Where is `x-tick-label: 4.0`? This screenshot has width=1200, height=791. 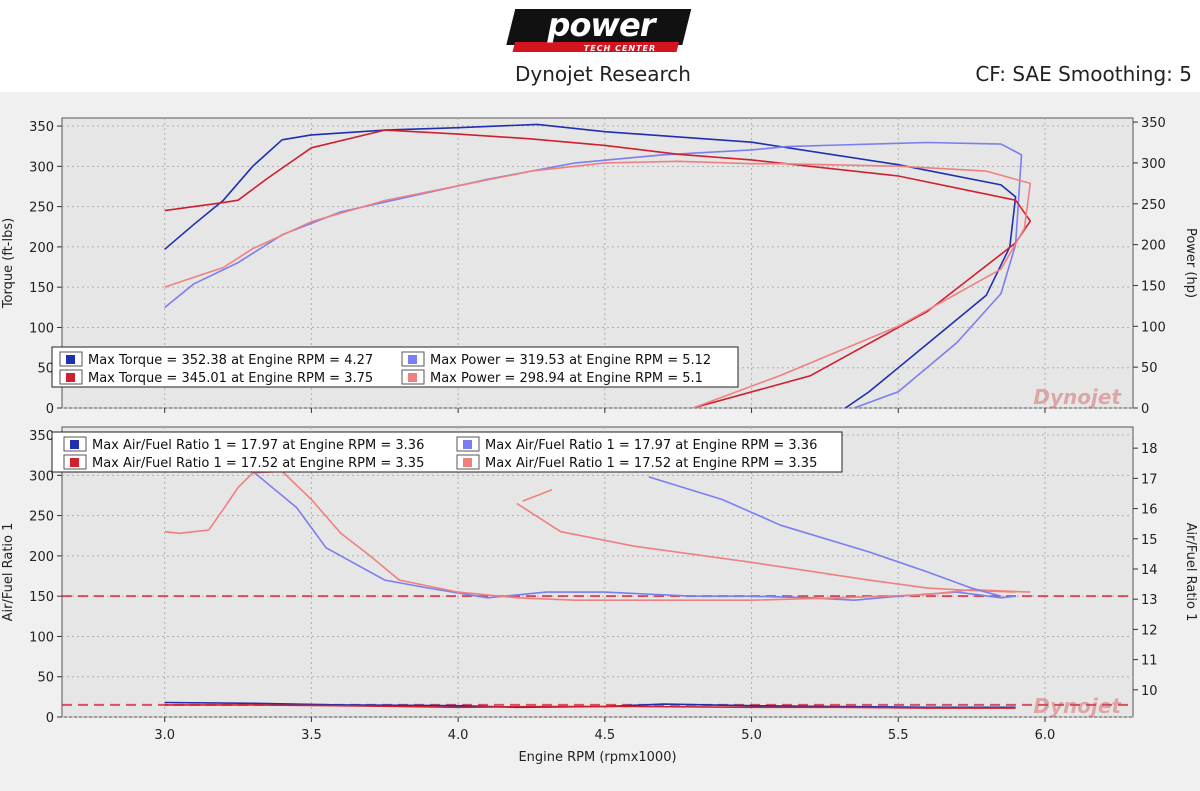
x-tick-label: 4.0 is located at coordinates (458, 735).